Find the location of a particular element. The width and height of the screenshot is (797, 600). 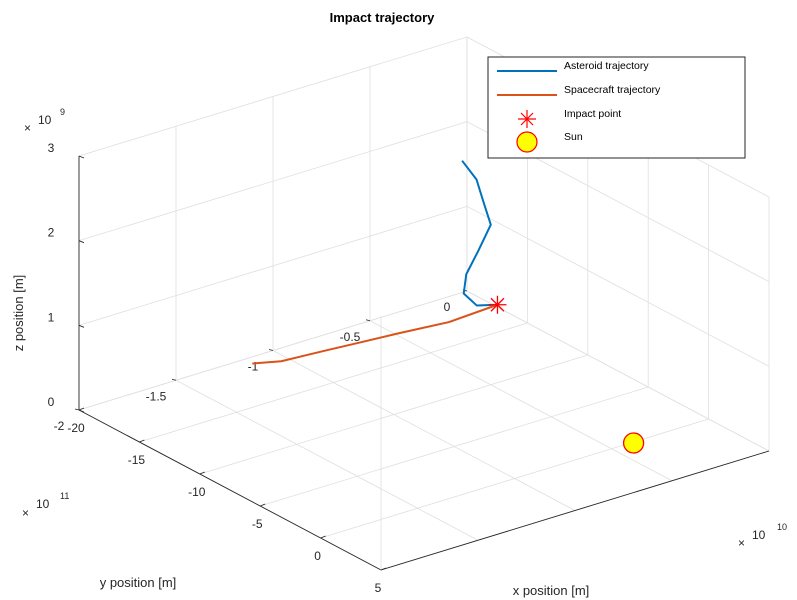

z-exponent-power: 9 is located at coordinates (62, 112).